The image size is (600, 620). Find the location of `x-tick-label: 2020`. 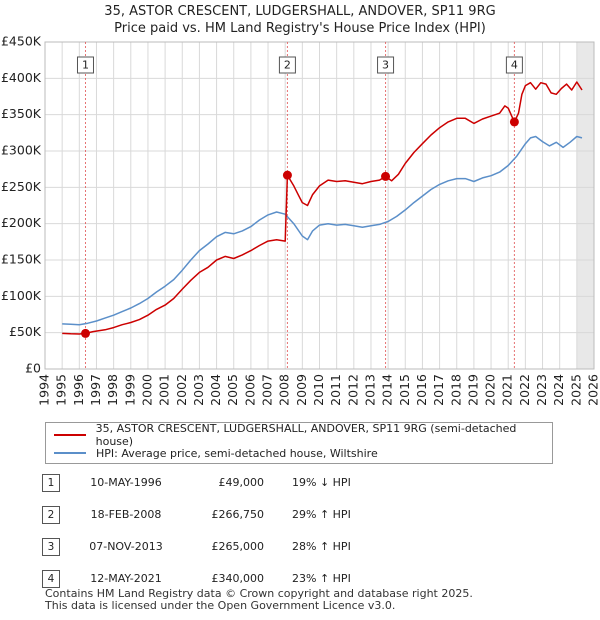

x-tick-label: 2020 is located at coordinates (490, 390).